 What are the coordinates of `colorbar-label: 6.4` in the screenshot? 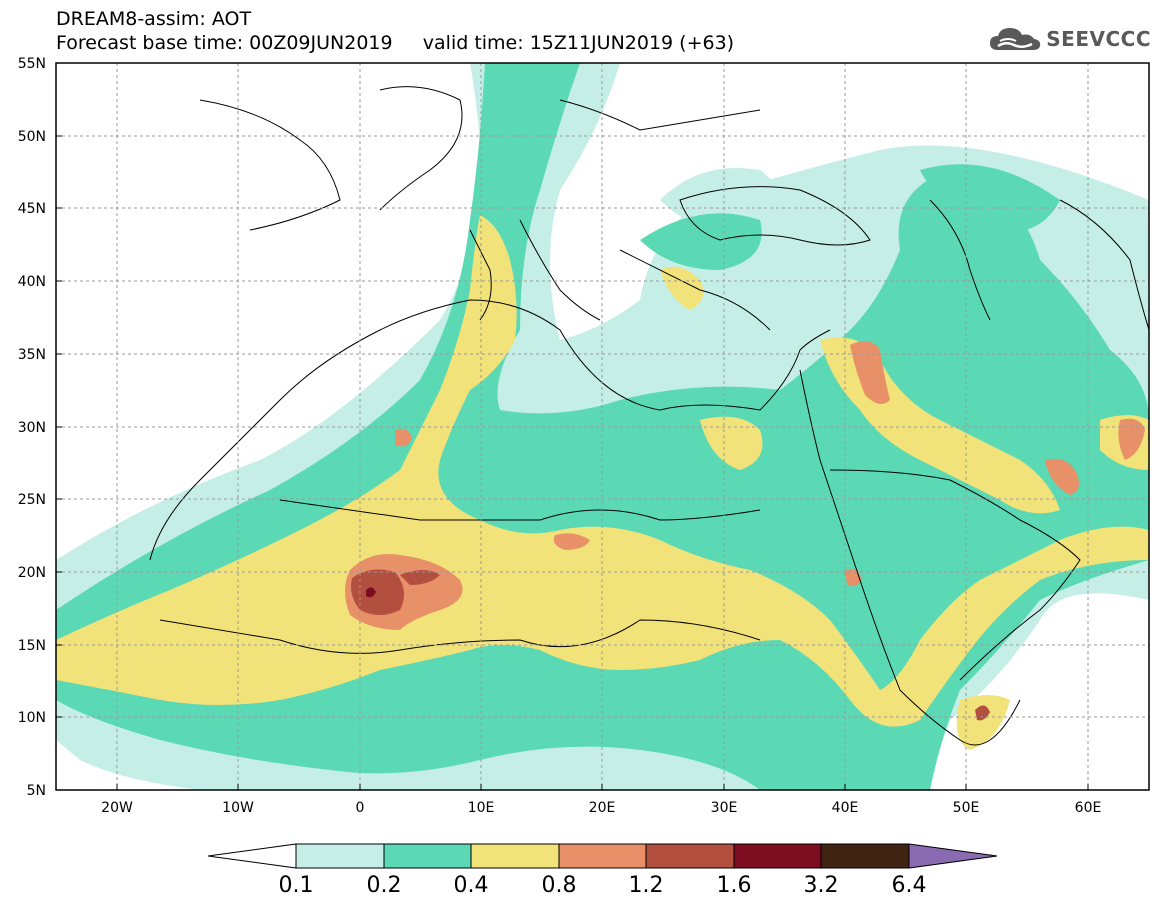 It's located at (909, 885).